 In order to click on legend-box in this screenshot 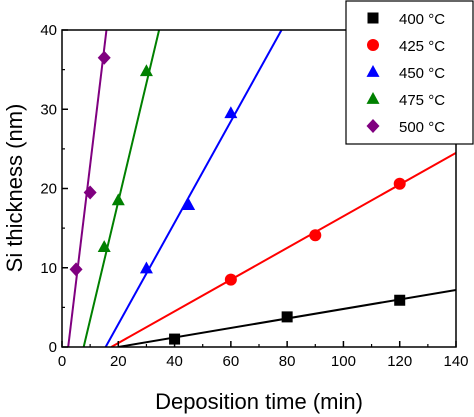, I will do `click(409, 72)`.